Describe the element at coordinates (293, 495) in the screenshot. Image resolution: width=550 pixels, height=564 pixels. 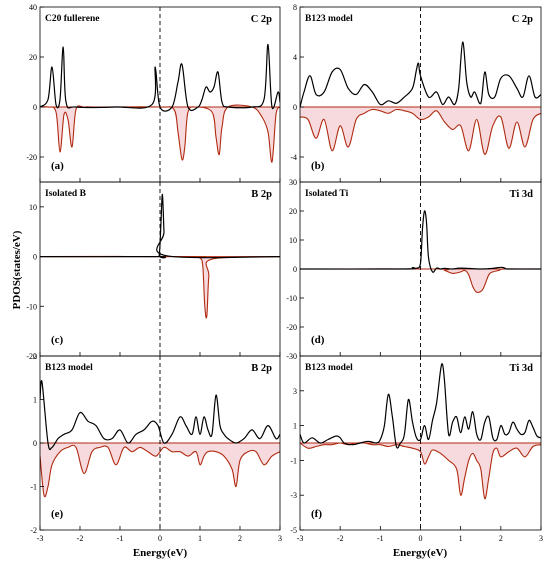
I see `y-tick-label: -3` at that location.